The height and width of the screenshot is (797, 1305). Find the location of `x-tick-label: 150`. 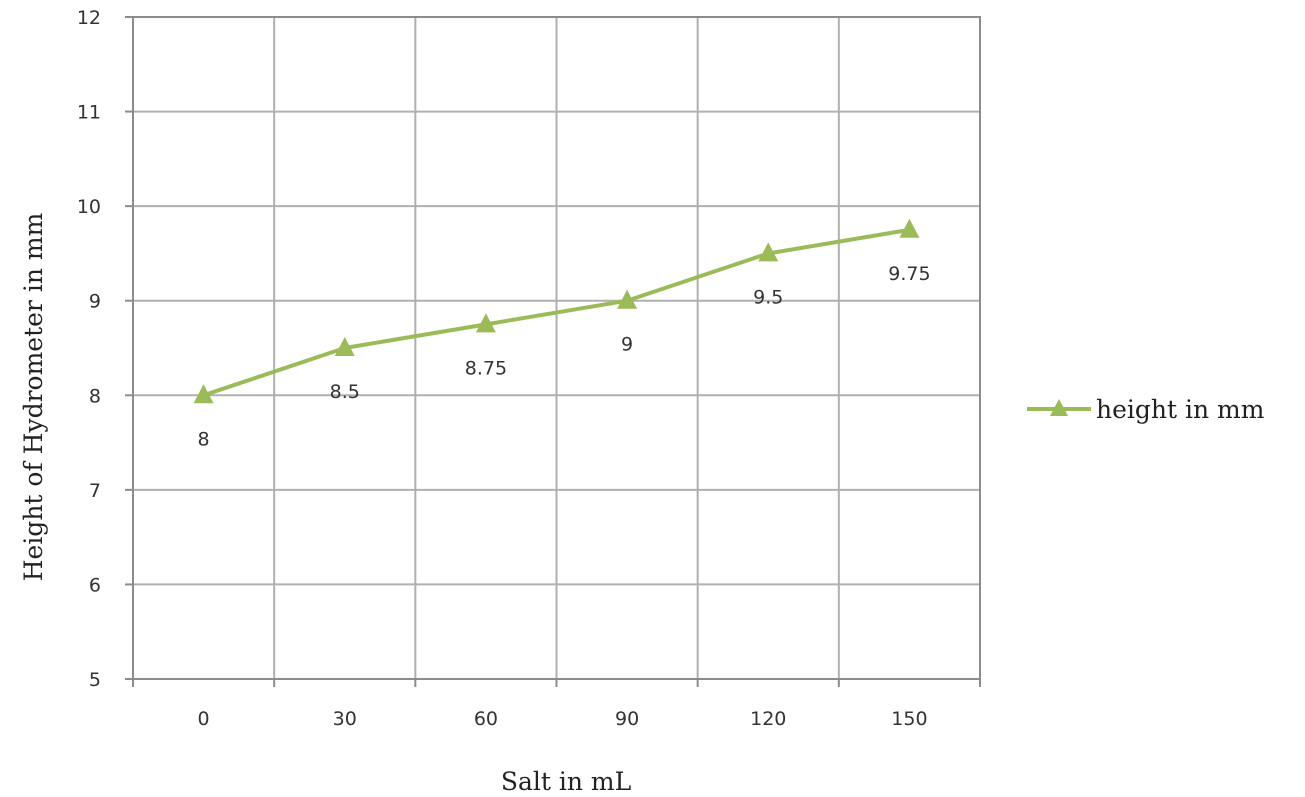

x-tick-label: 150 is located at coordinates (909, 719).